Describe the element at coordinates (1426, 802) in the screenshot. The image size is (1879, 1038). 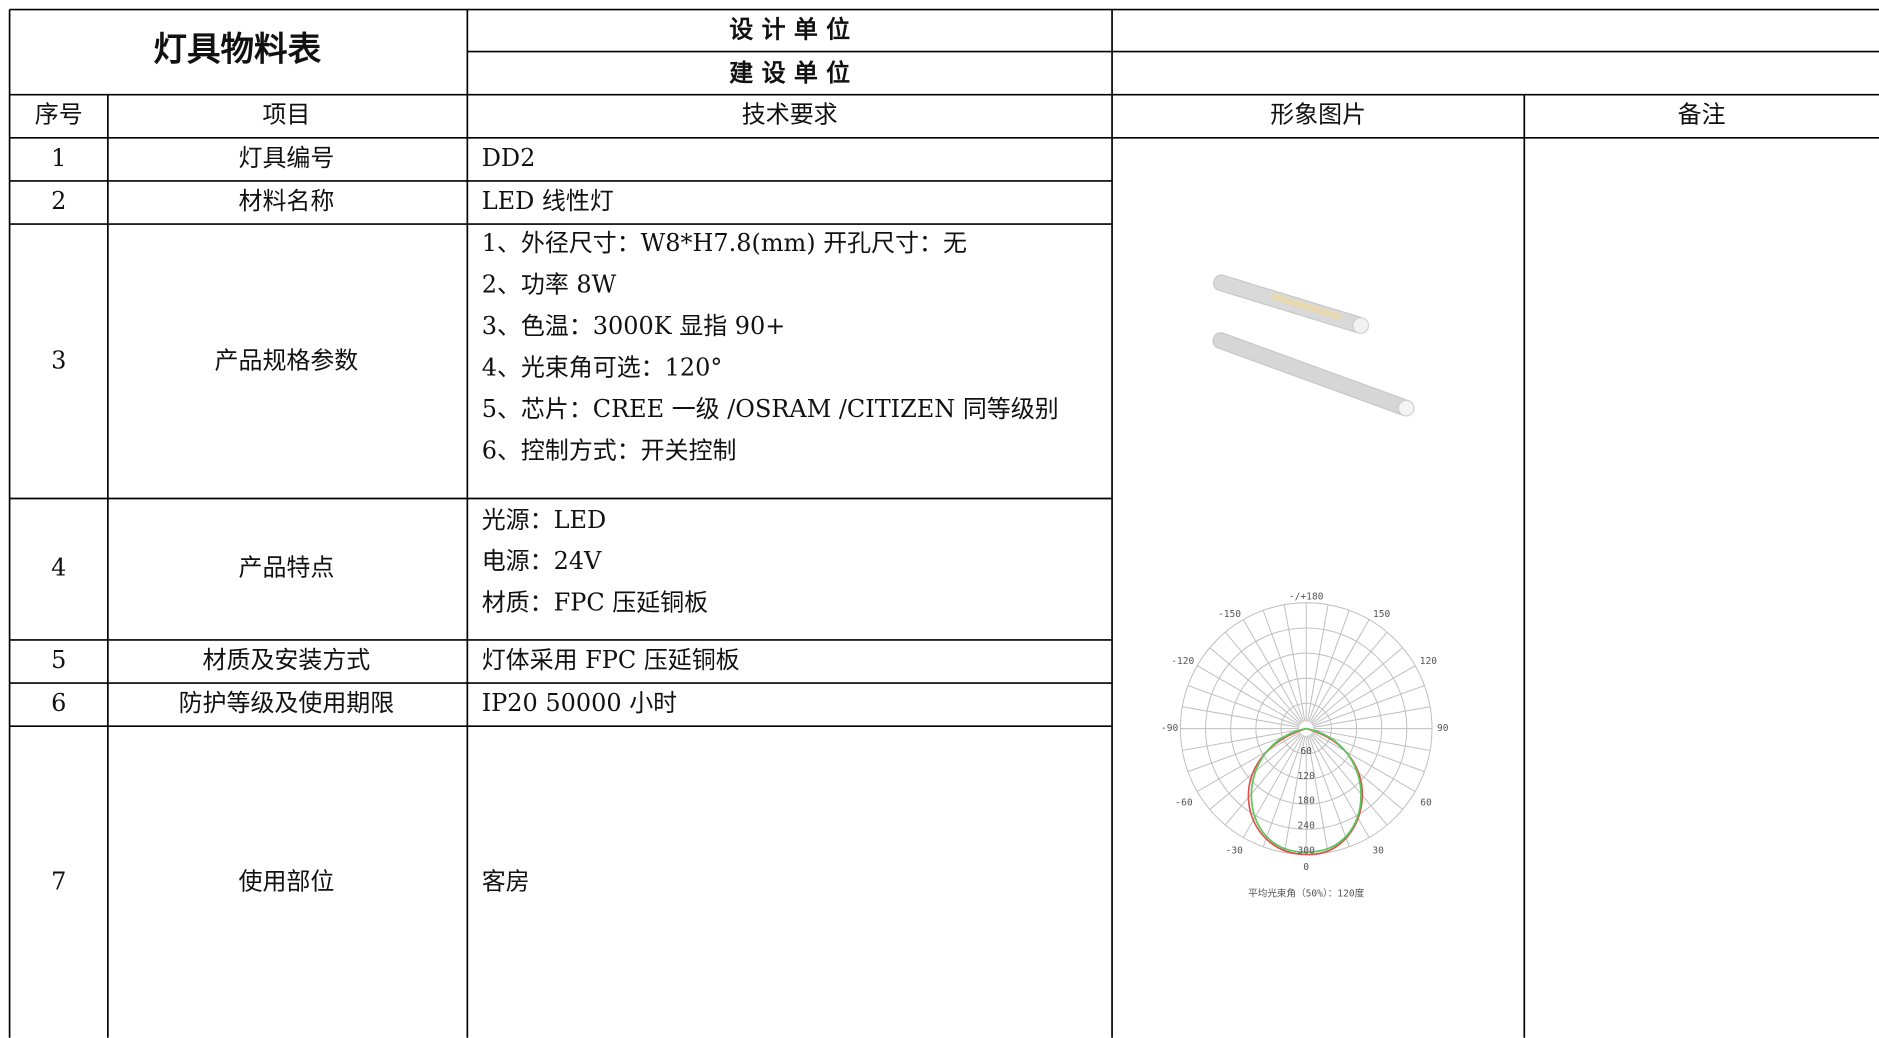
I see `angle-label: 60` at that location.